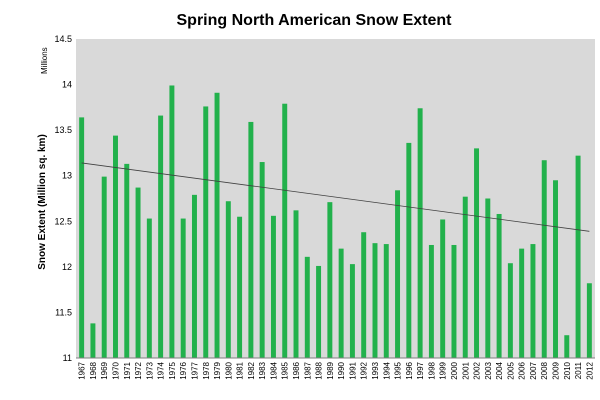  What do you see at coordinates (567, 370) in the screenshot?
I see `x-tick-label: 2010` at bounding box center [567, 370].